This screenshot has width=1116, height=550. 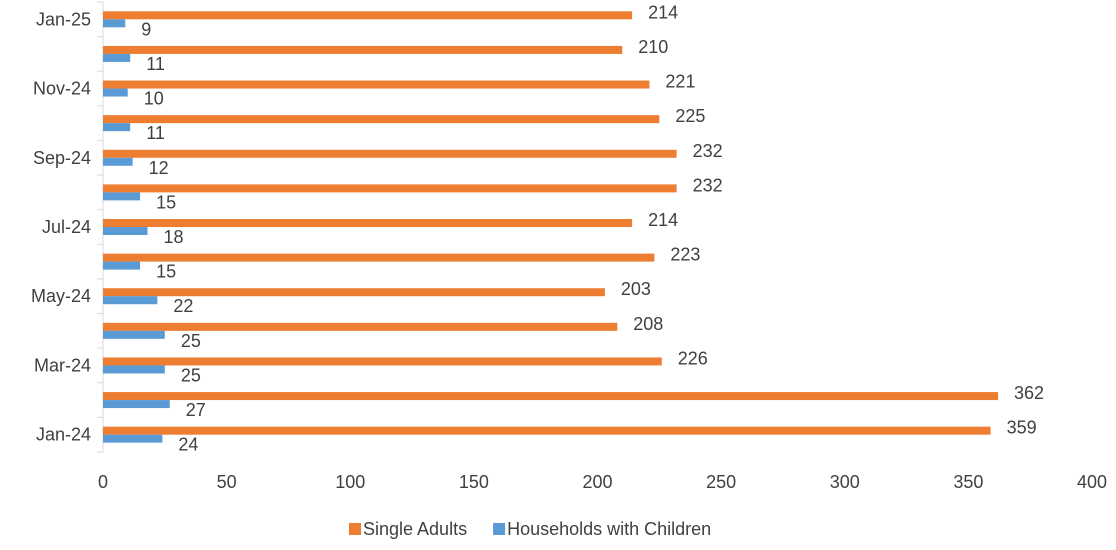 I want to click on y-tick-label: Mar-24, so click(x=62, y=365).